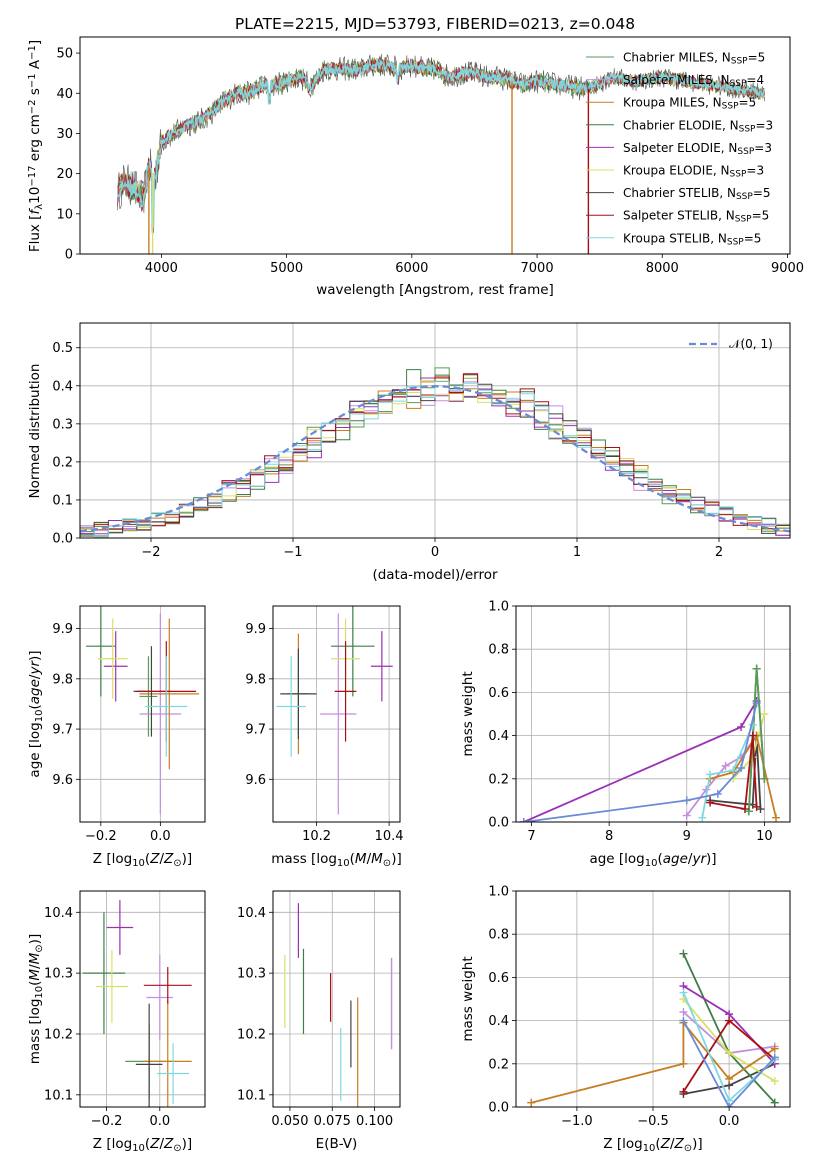  What do you see at coordinates (64, 54) in the screenshot?
I see `y-tick-label: 50` at bounding box center [64, 54].